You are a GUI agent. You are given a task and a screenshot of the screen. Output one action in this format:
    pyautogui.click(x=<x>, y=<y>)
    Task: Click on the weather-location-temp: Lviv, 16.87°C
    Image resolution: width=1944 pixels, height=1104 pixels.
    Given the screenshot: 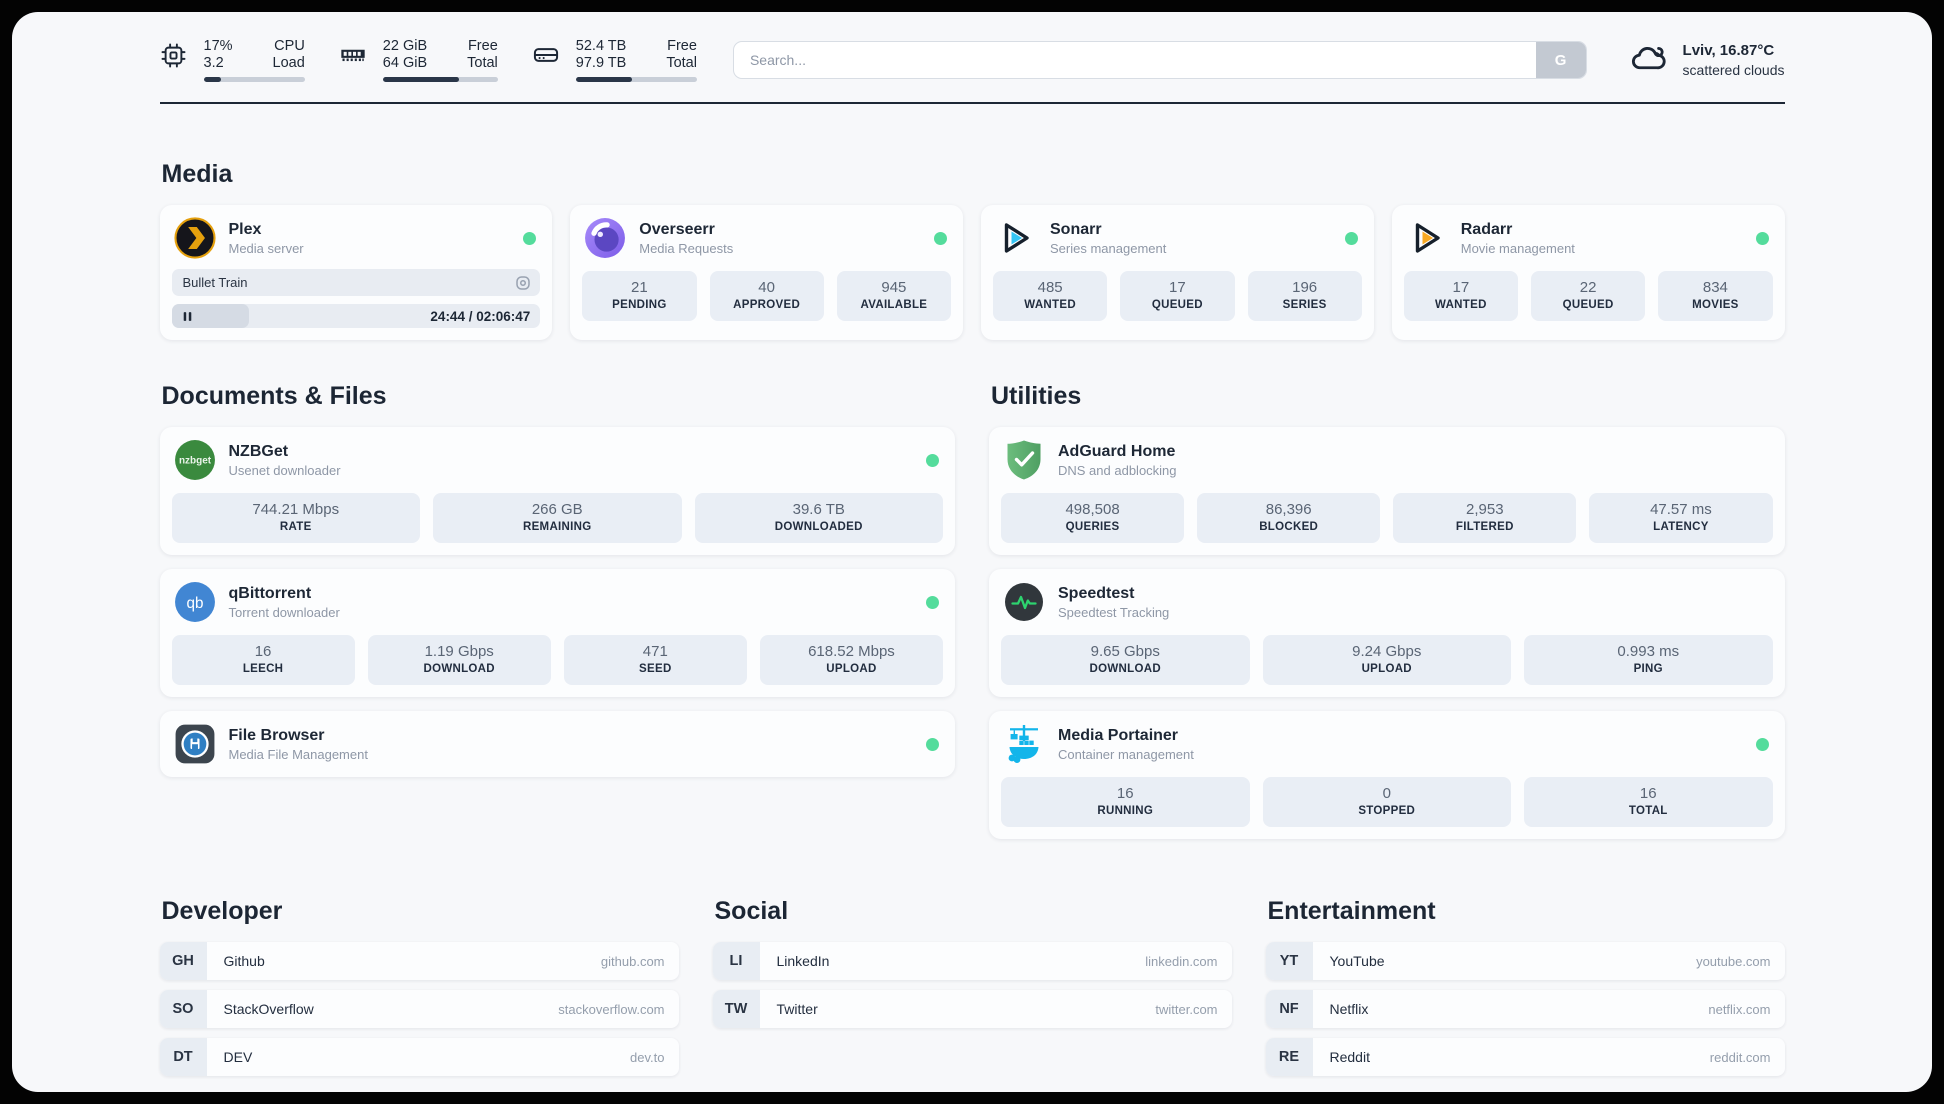 What is the action you would take?
    pyautogui.click(x=1728, y=50)
    